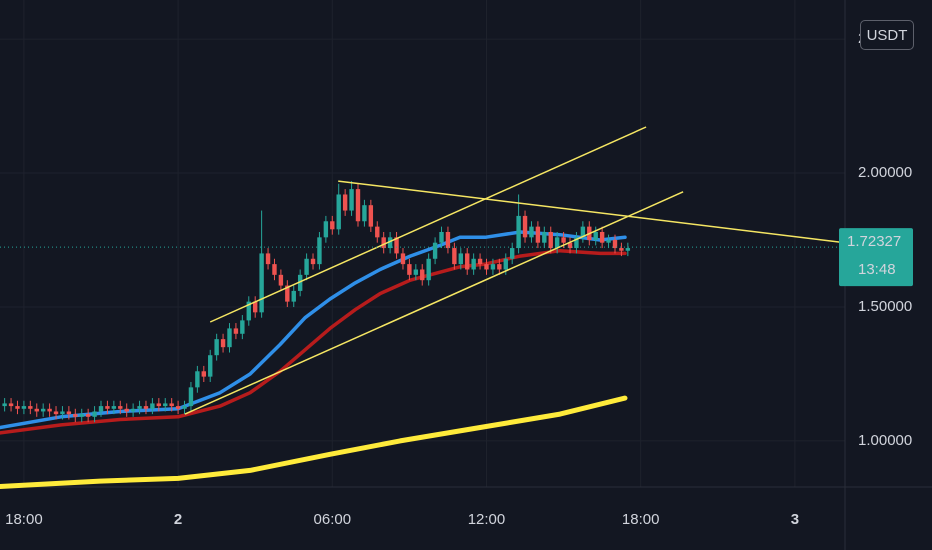 This screenshot has width=932, height=550. What do you see at coordinates (874, 241) in the screenshot?
I see `last-price-label: 1.72327` at bounding box center [874, 241].